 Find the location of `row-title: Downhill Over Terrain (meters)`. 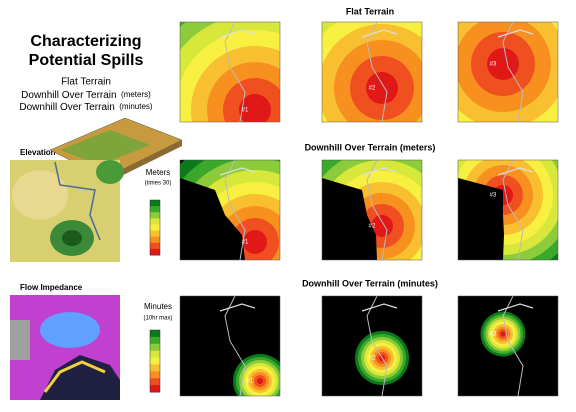

row-title: Downhill Over Terrain (meters) is located at coordinates (370, 147).